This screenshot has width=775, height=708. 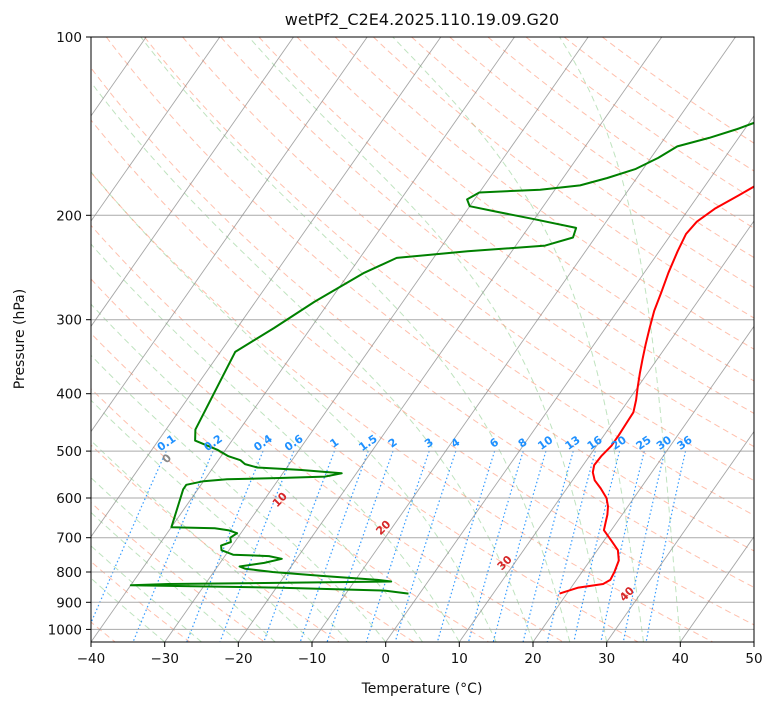 I want to click on y-axis-label: Pressure (hPa), so click(x=20, y=339).